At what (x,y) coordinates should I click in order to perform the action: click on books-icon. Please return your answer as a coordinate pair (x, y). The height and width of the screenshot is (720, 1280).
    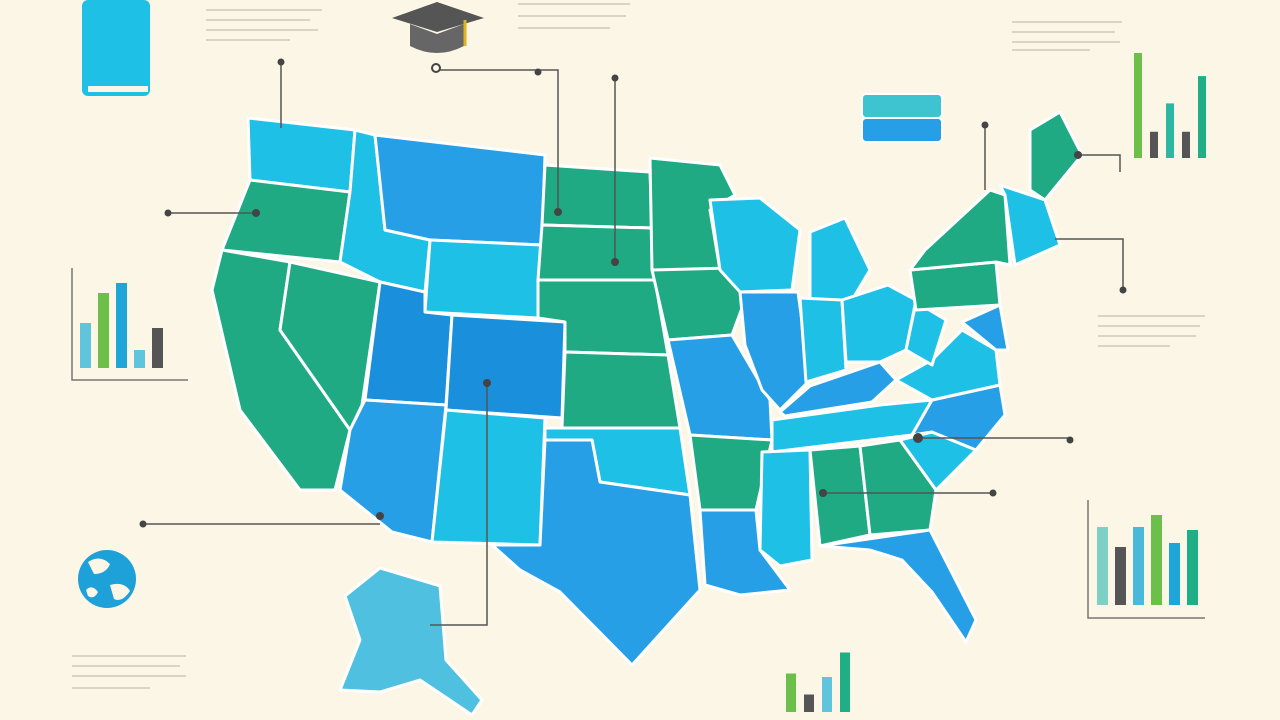
    Looking at the image, I should click on (902, 118).